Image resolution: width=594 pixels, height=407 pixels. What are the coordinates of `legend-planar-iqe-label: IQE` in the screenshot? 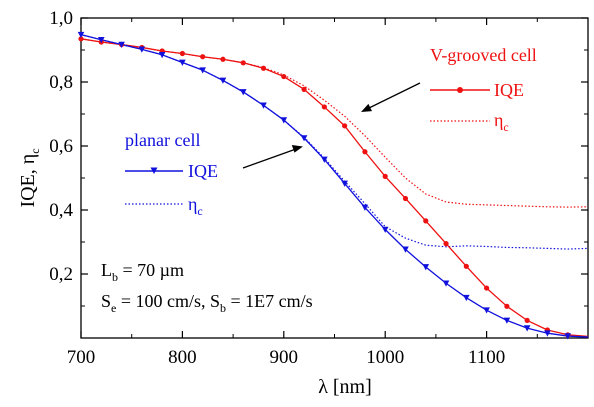 It's located at (203, 171).